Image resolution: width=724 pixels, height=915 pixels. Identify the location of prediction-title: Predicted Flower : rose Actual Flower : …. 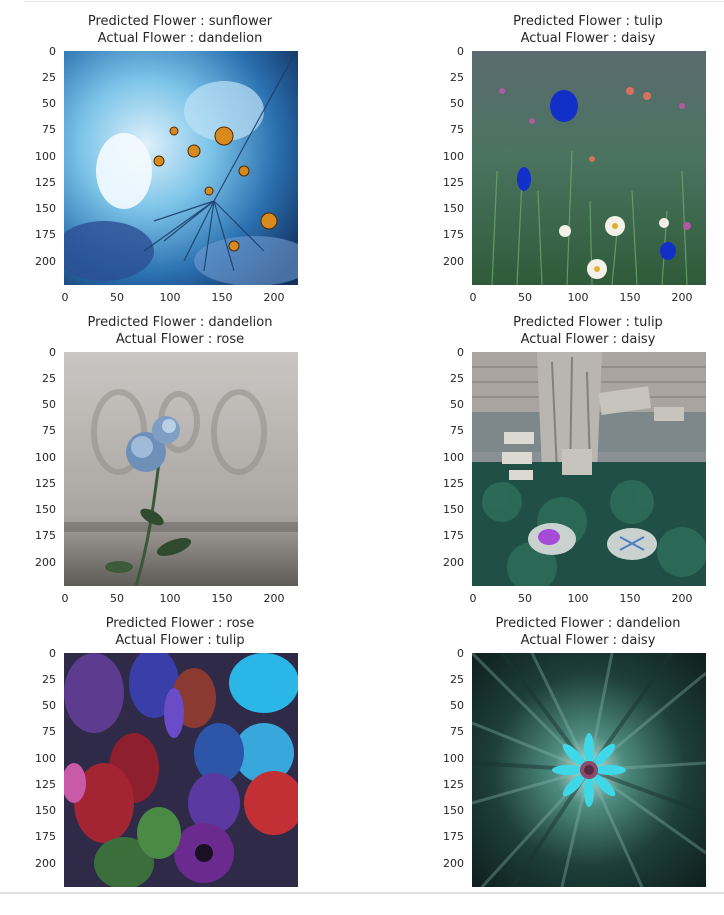
(180, 632).